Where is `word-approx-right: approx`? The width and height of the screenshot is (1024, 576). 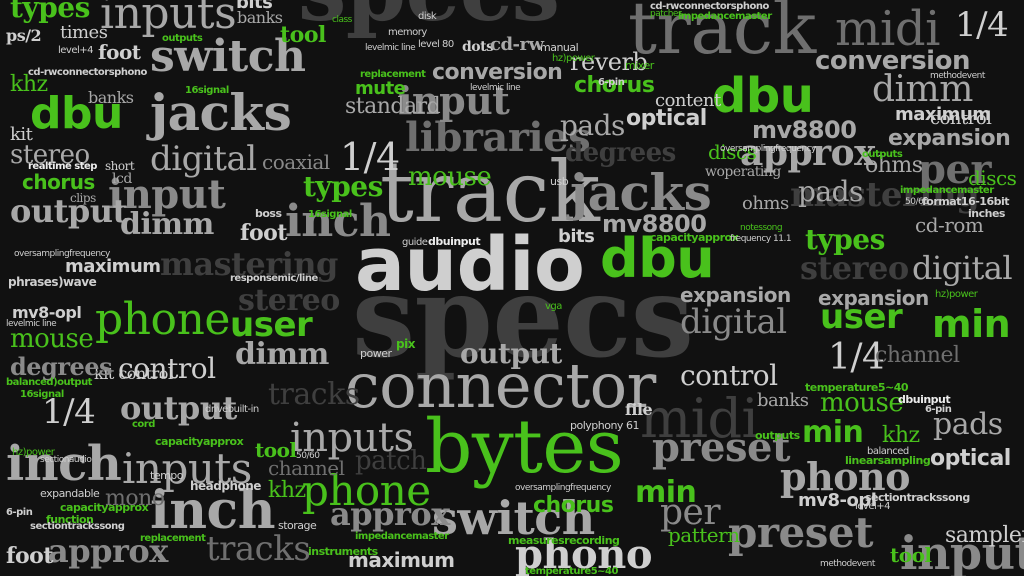
word-approx-right: approx is located at coordinates (808, 153).